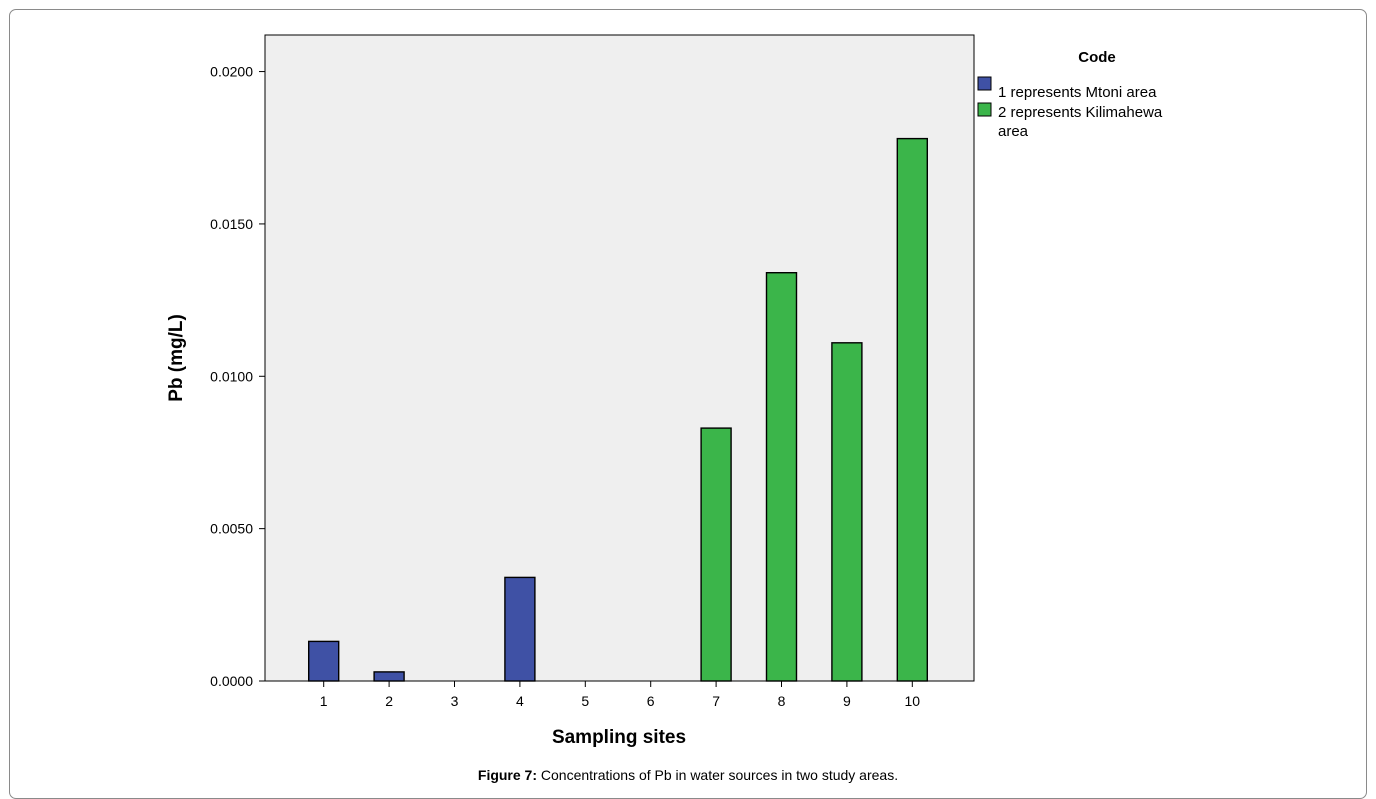  What do you see at coordinates (782, 701) in the screenshot?
I see `x-tick-label: 8` at bounding box center [782, 701].